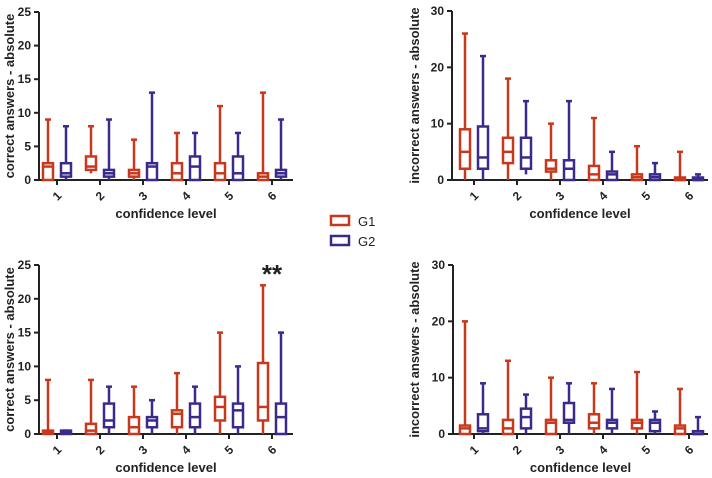  I want to click on legend-label-g2: G2, so click(366, 241).